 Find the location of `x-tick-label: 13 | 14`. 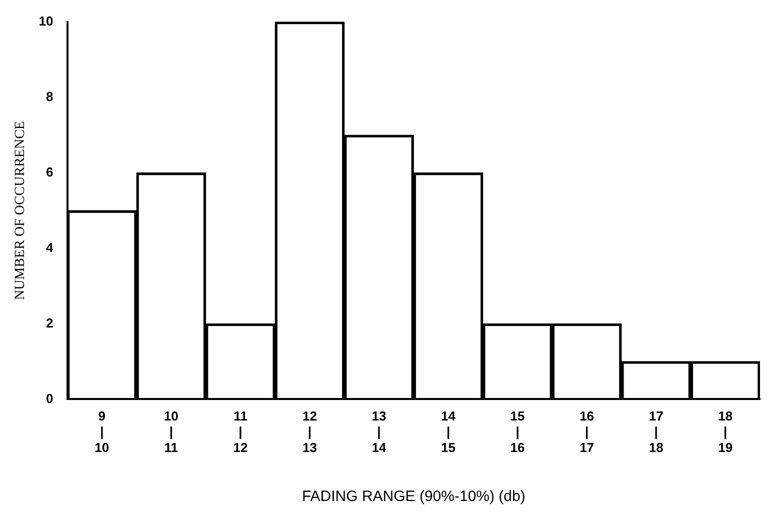

x-tick-label: 13 | 14 is located at coordinates (379, 431).